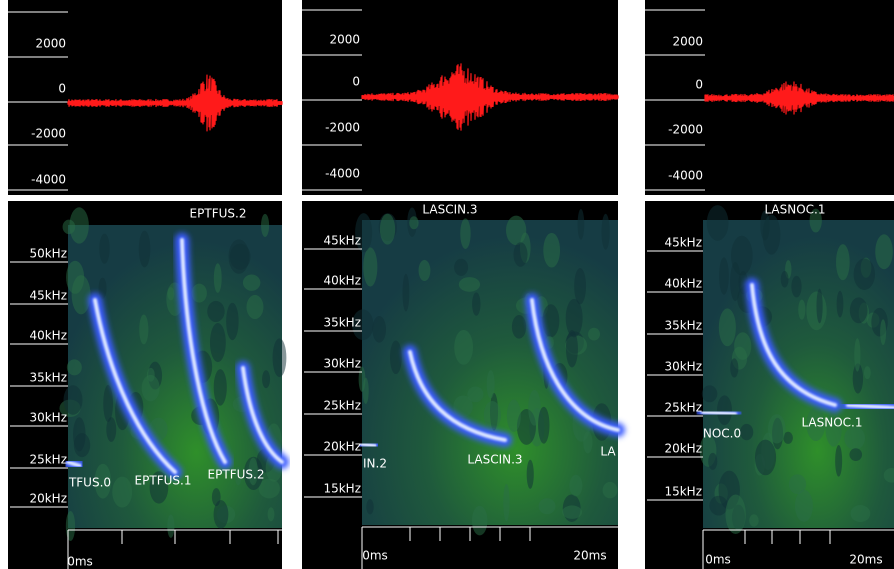  I want to click on frequency-tick-label: 35kHz, so click(683, 326).